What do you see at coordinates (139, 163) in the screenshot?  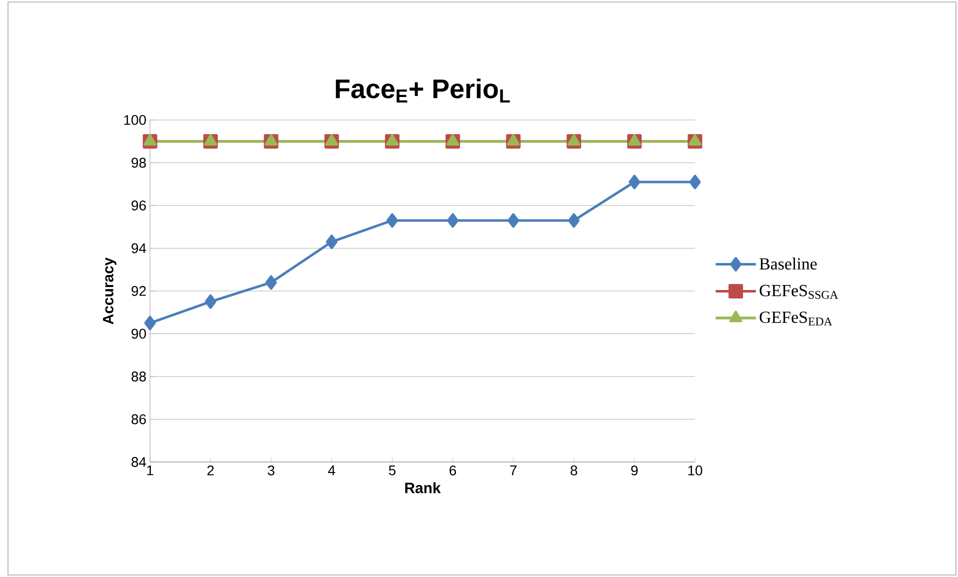 I see `y-tick-label: 98` at bounding box center [139, 163].